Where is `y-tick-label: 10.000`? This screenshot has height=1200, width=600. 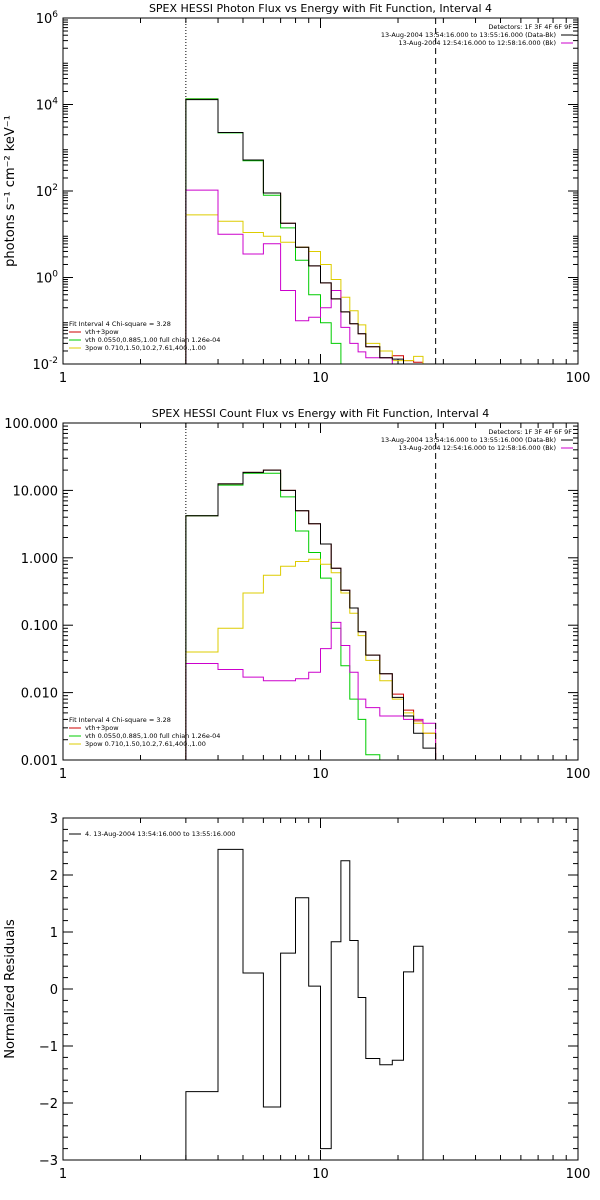 y-tick-label: 10.000 is located at coordinates (36, 491).